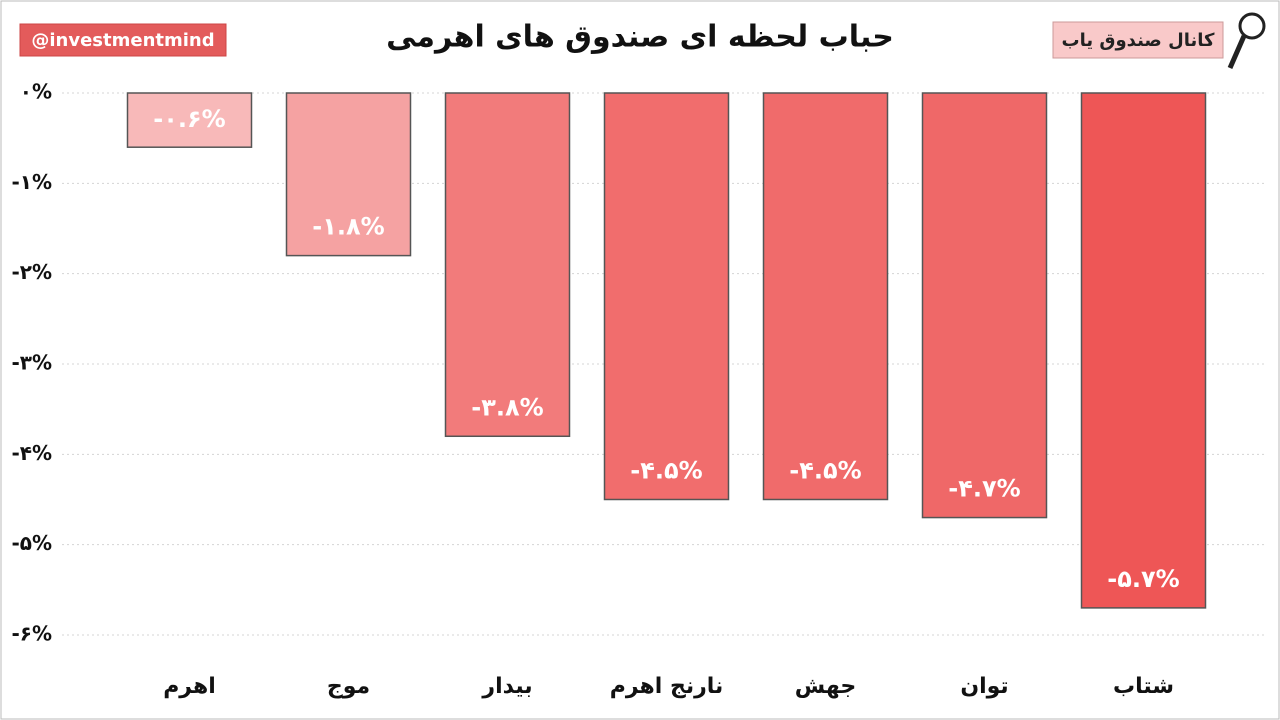 This screenshot has height=720, width=1280. I want to click on handle-badge, so click(123, 40).